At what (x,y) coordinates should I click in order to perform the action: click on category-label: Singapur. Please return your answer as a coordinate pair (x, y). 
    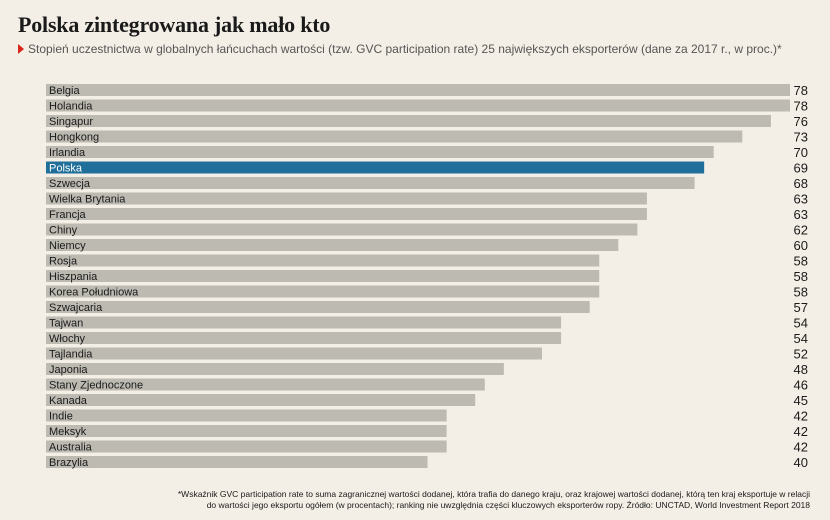
    Looking at the image, I should click on (71, 122).